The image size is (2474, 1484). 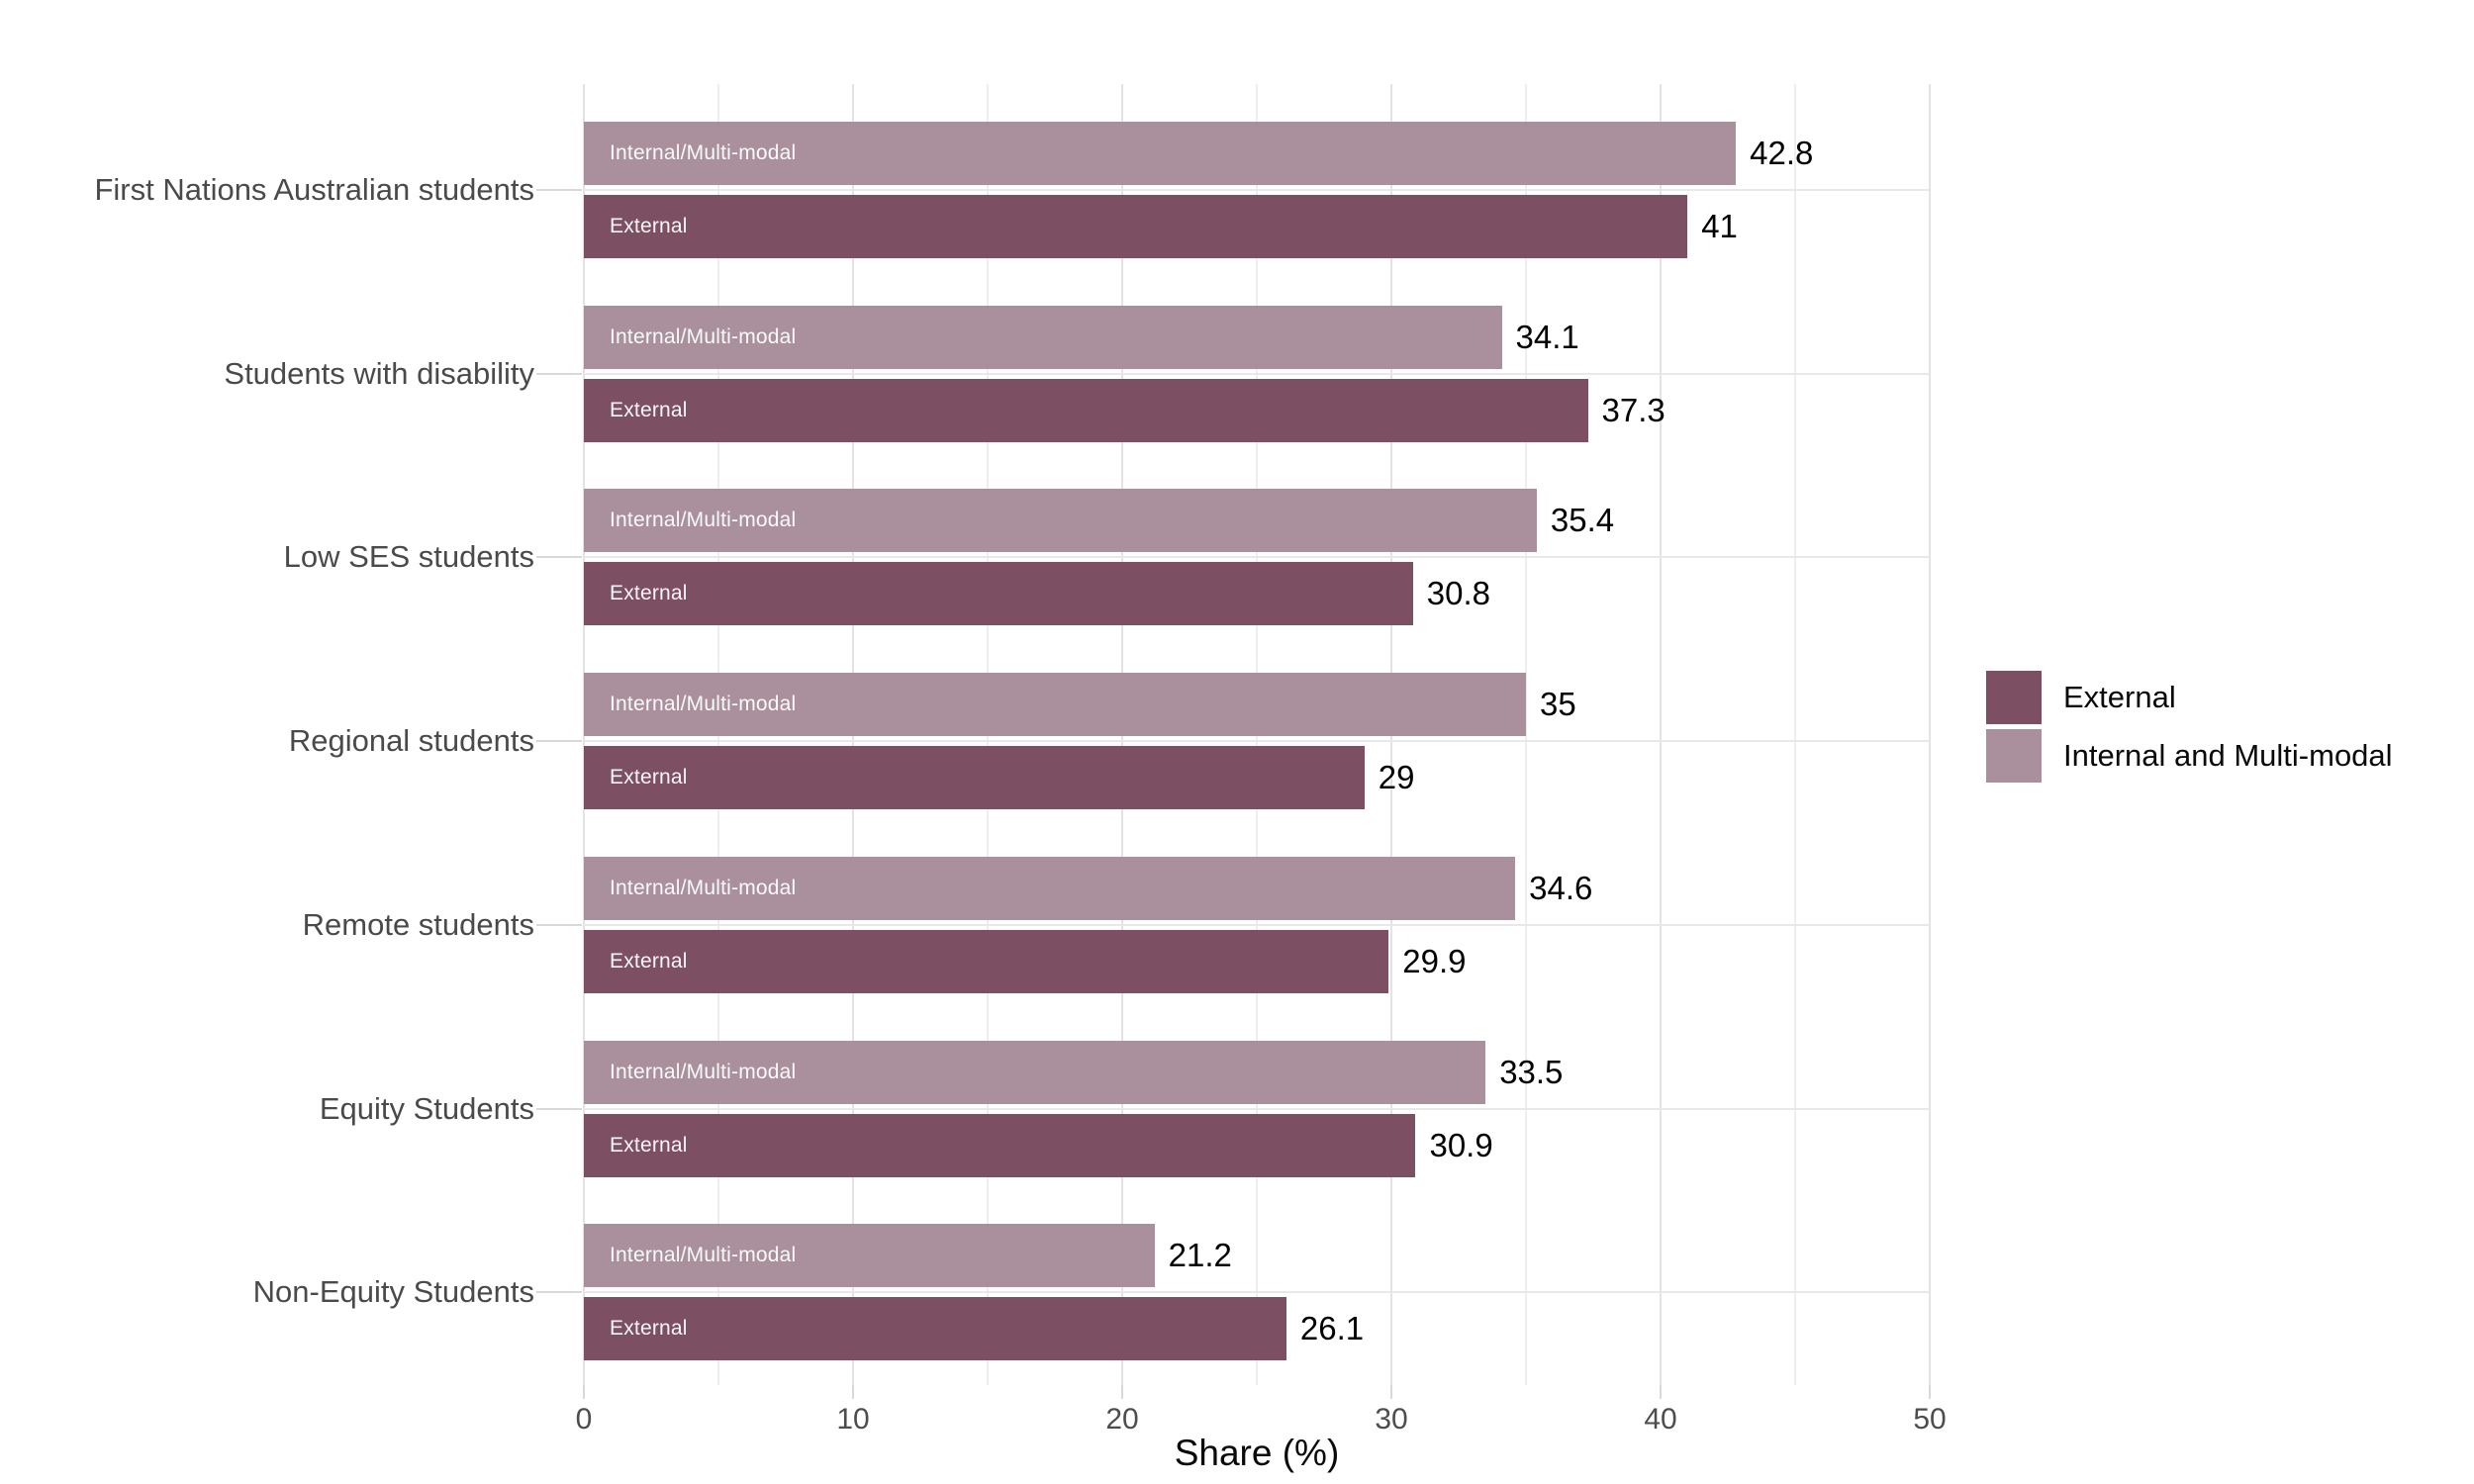 I want to click on x-tick-label: 20, so click(x=1122, y=1419).